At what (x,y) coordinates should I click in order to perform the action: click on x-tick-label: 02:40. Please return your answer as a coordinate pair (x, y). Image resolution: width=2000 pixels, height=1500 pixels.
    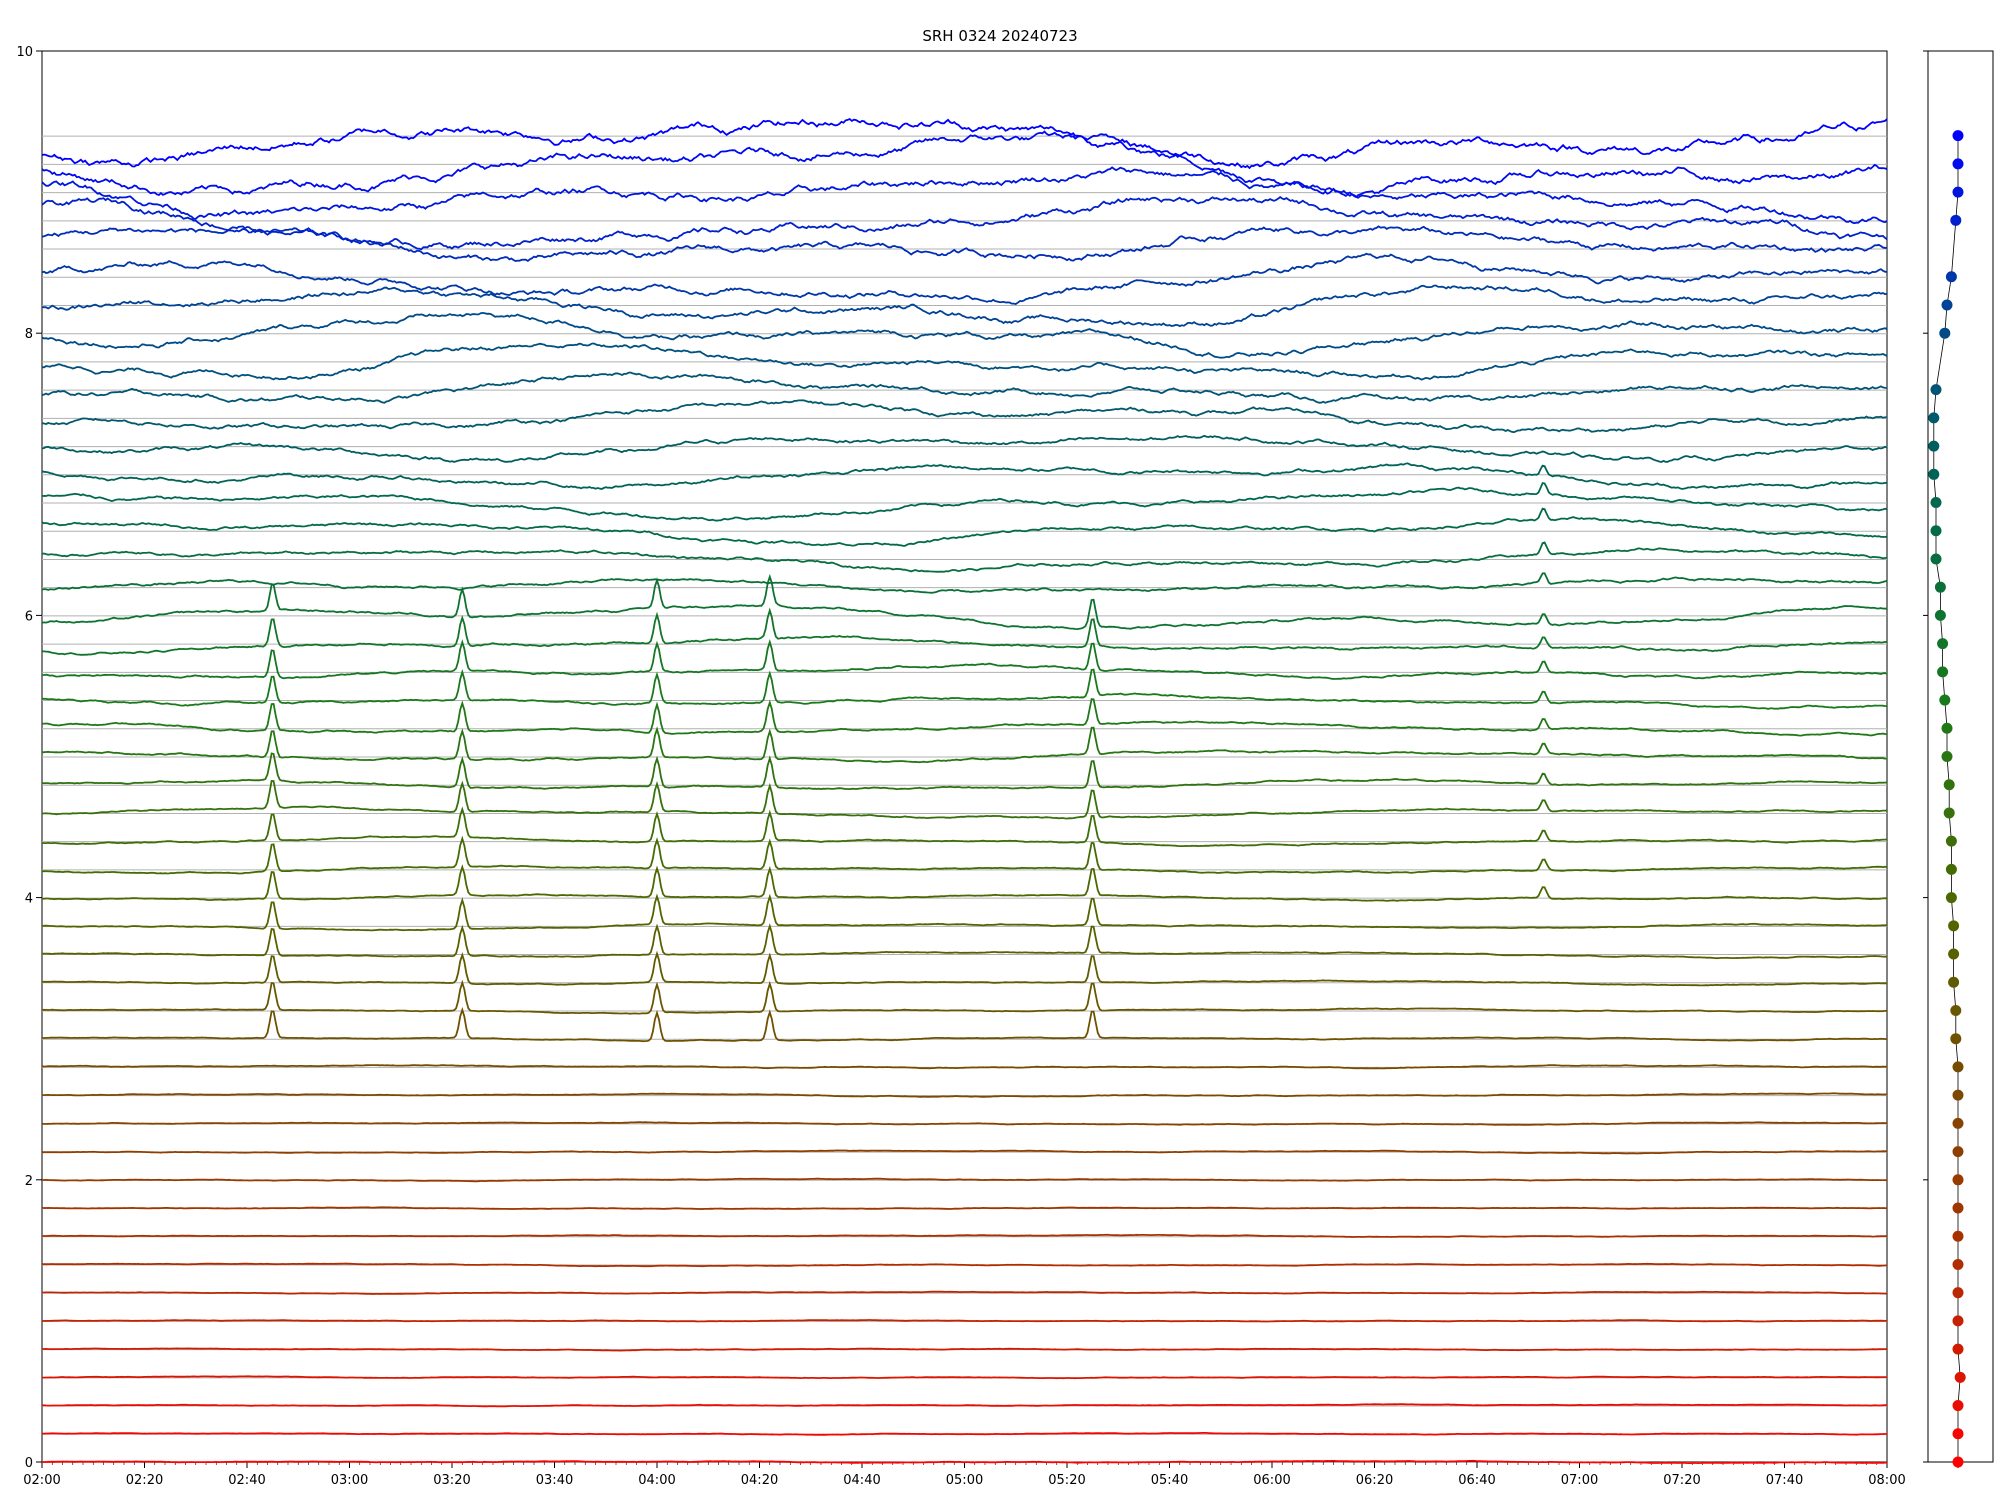
    Looking at the image, I should click on (246, 1480).